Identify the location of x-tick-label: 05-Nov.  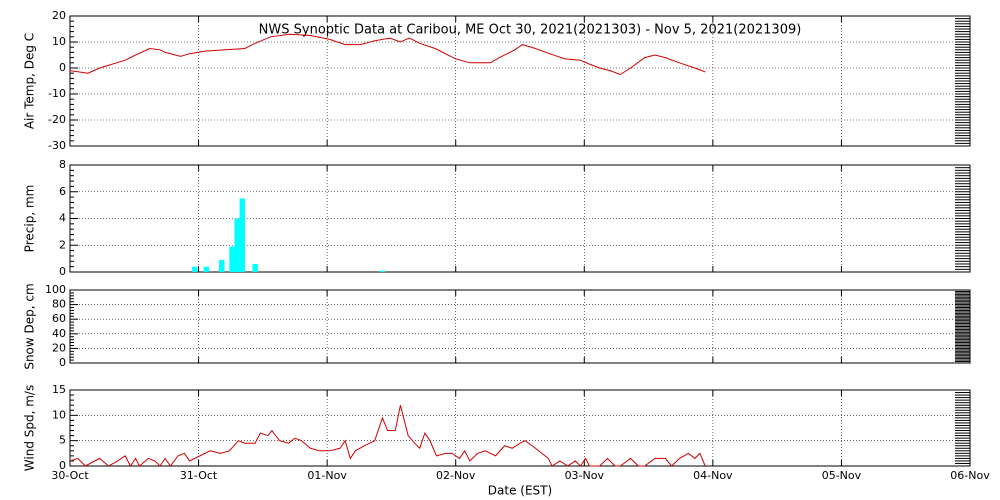
(842, 475).